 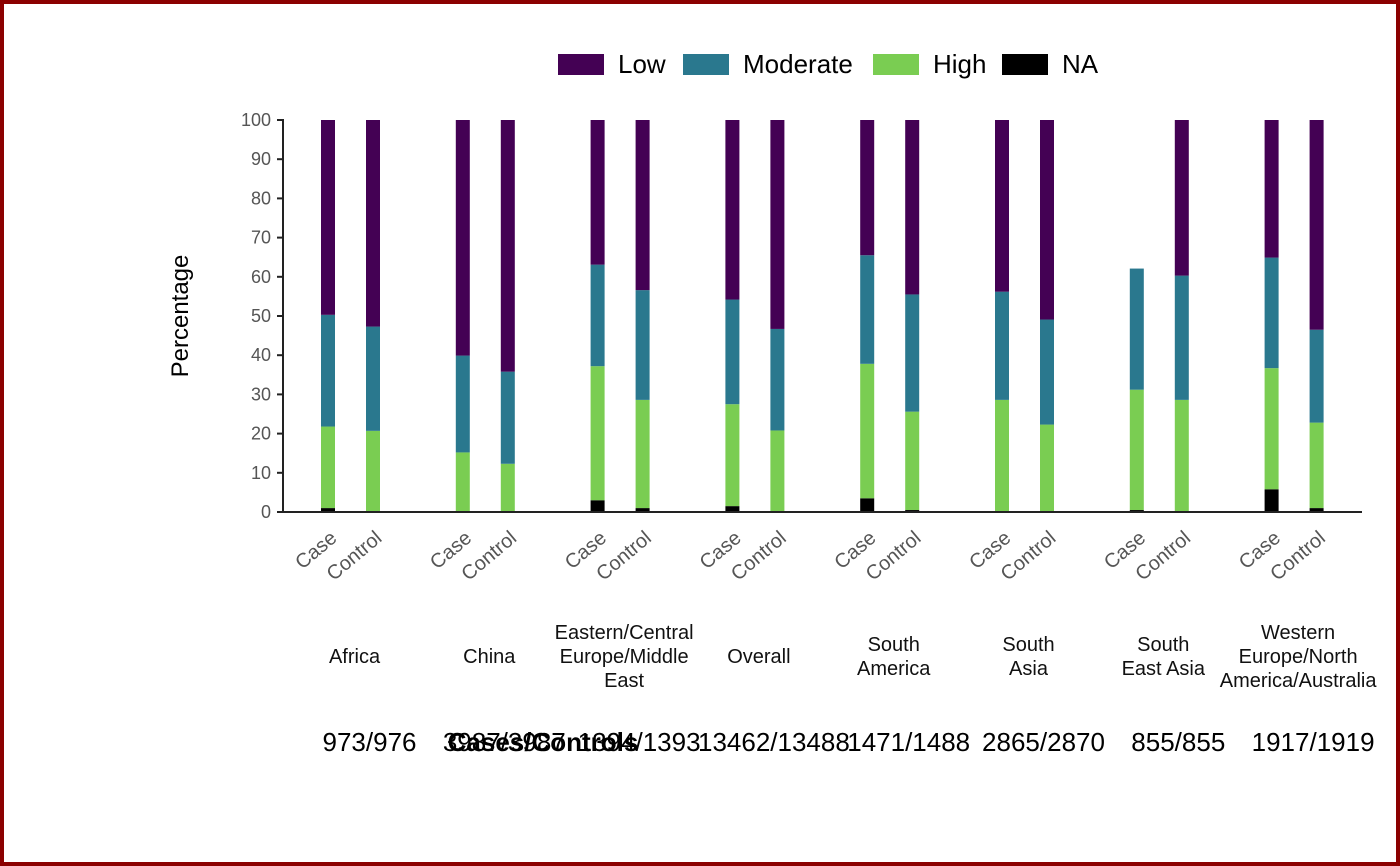 I want to click on legend: Low Moderate High NA, so click(x=828, y=64).